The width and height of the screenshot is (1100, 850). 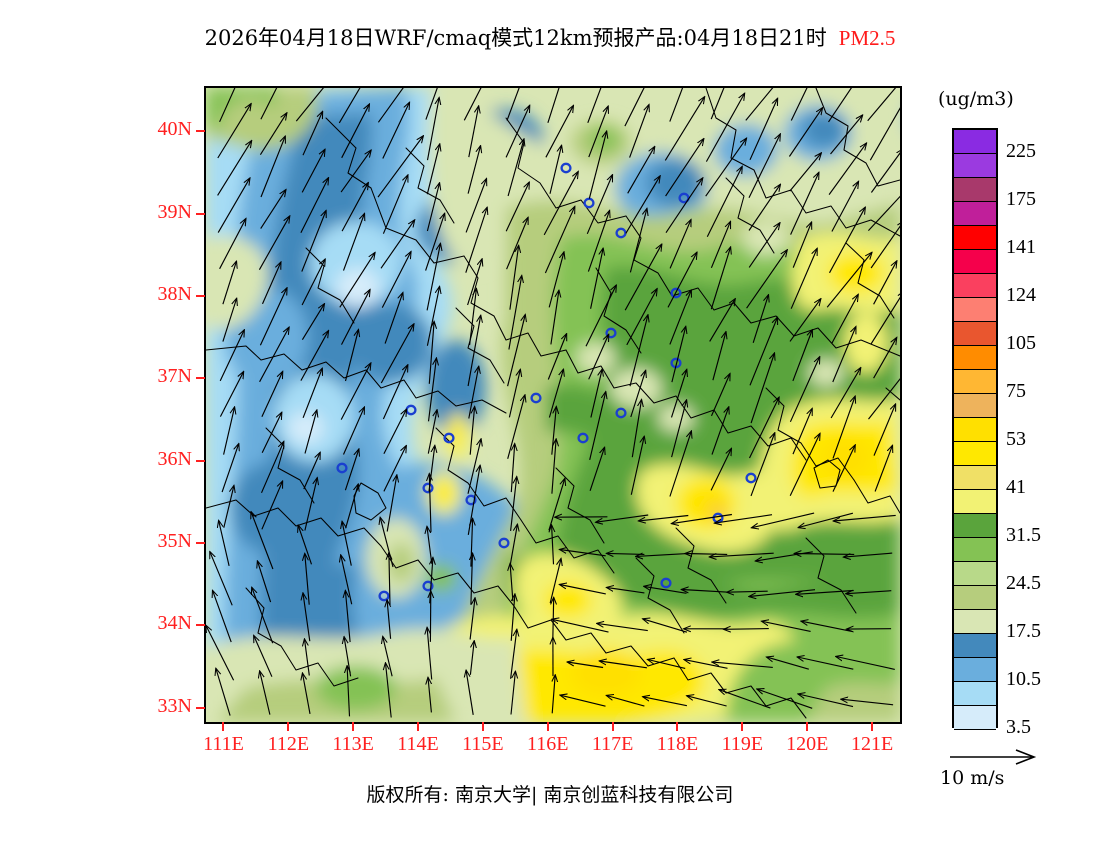 I want to click on x-axis-label: 116E, so click(x=548, y=744).